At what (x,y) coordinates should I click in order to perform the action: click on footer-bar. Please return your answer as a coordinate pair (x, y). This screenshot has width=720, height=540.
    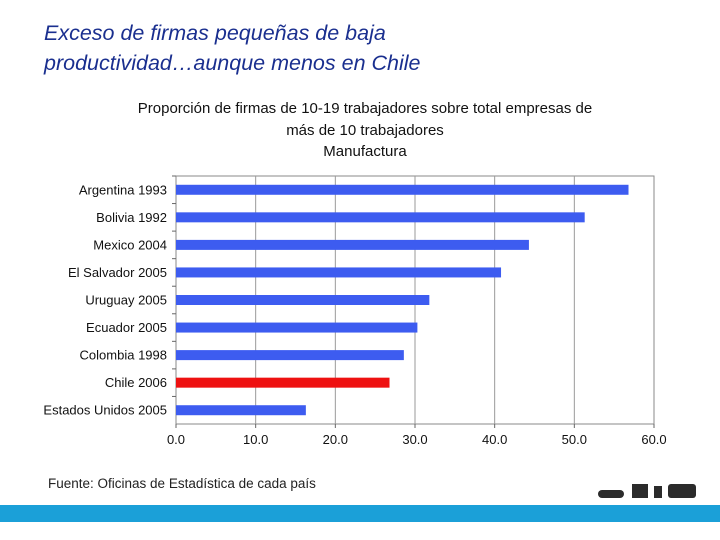
    Looking at the image, I should click on (360, 513).